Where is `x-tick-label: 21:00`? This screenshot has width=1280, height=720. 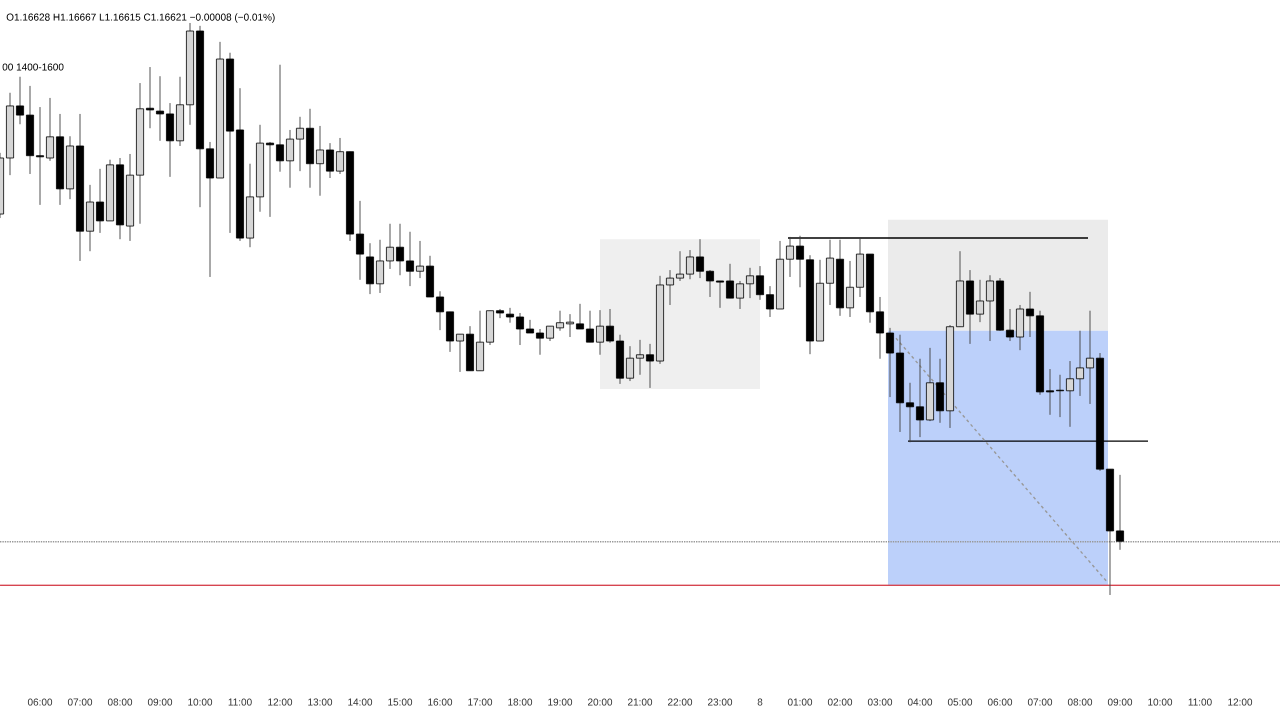
x-tick-label: 21:00 is located at coordinates (640, 702).